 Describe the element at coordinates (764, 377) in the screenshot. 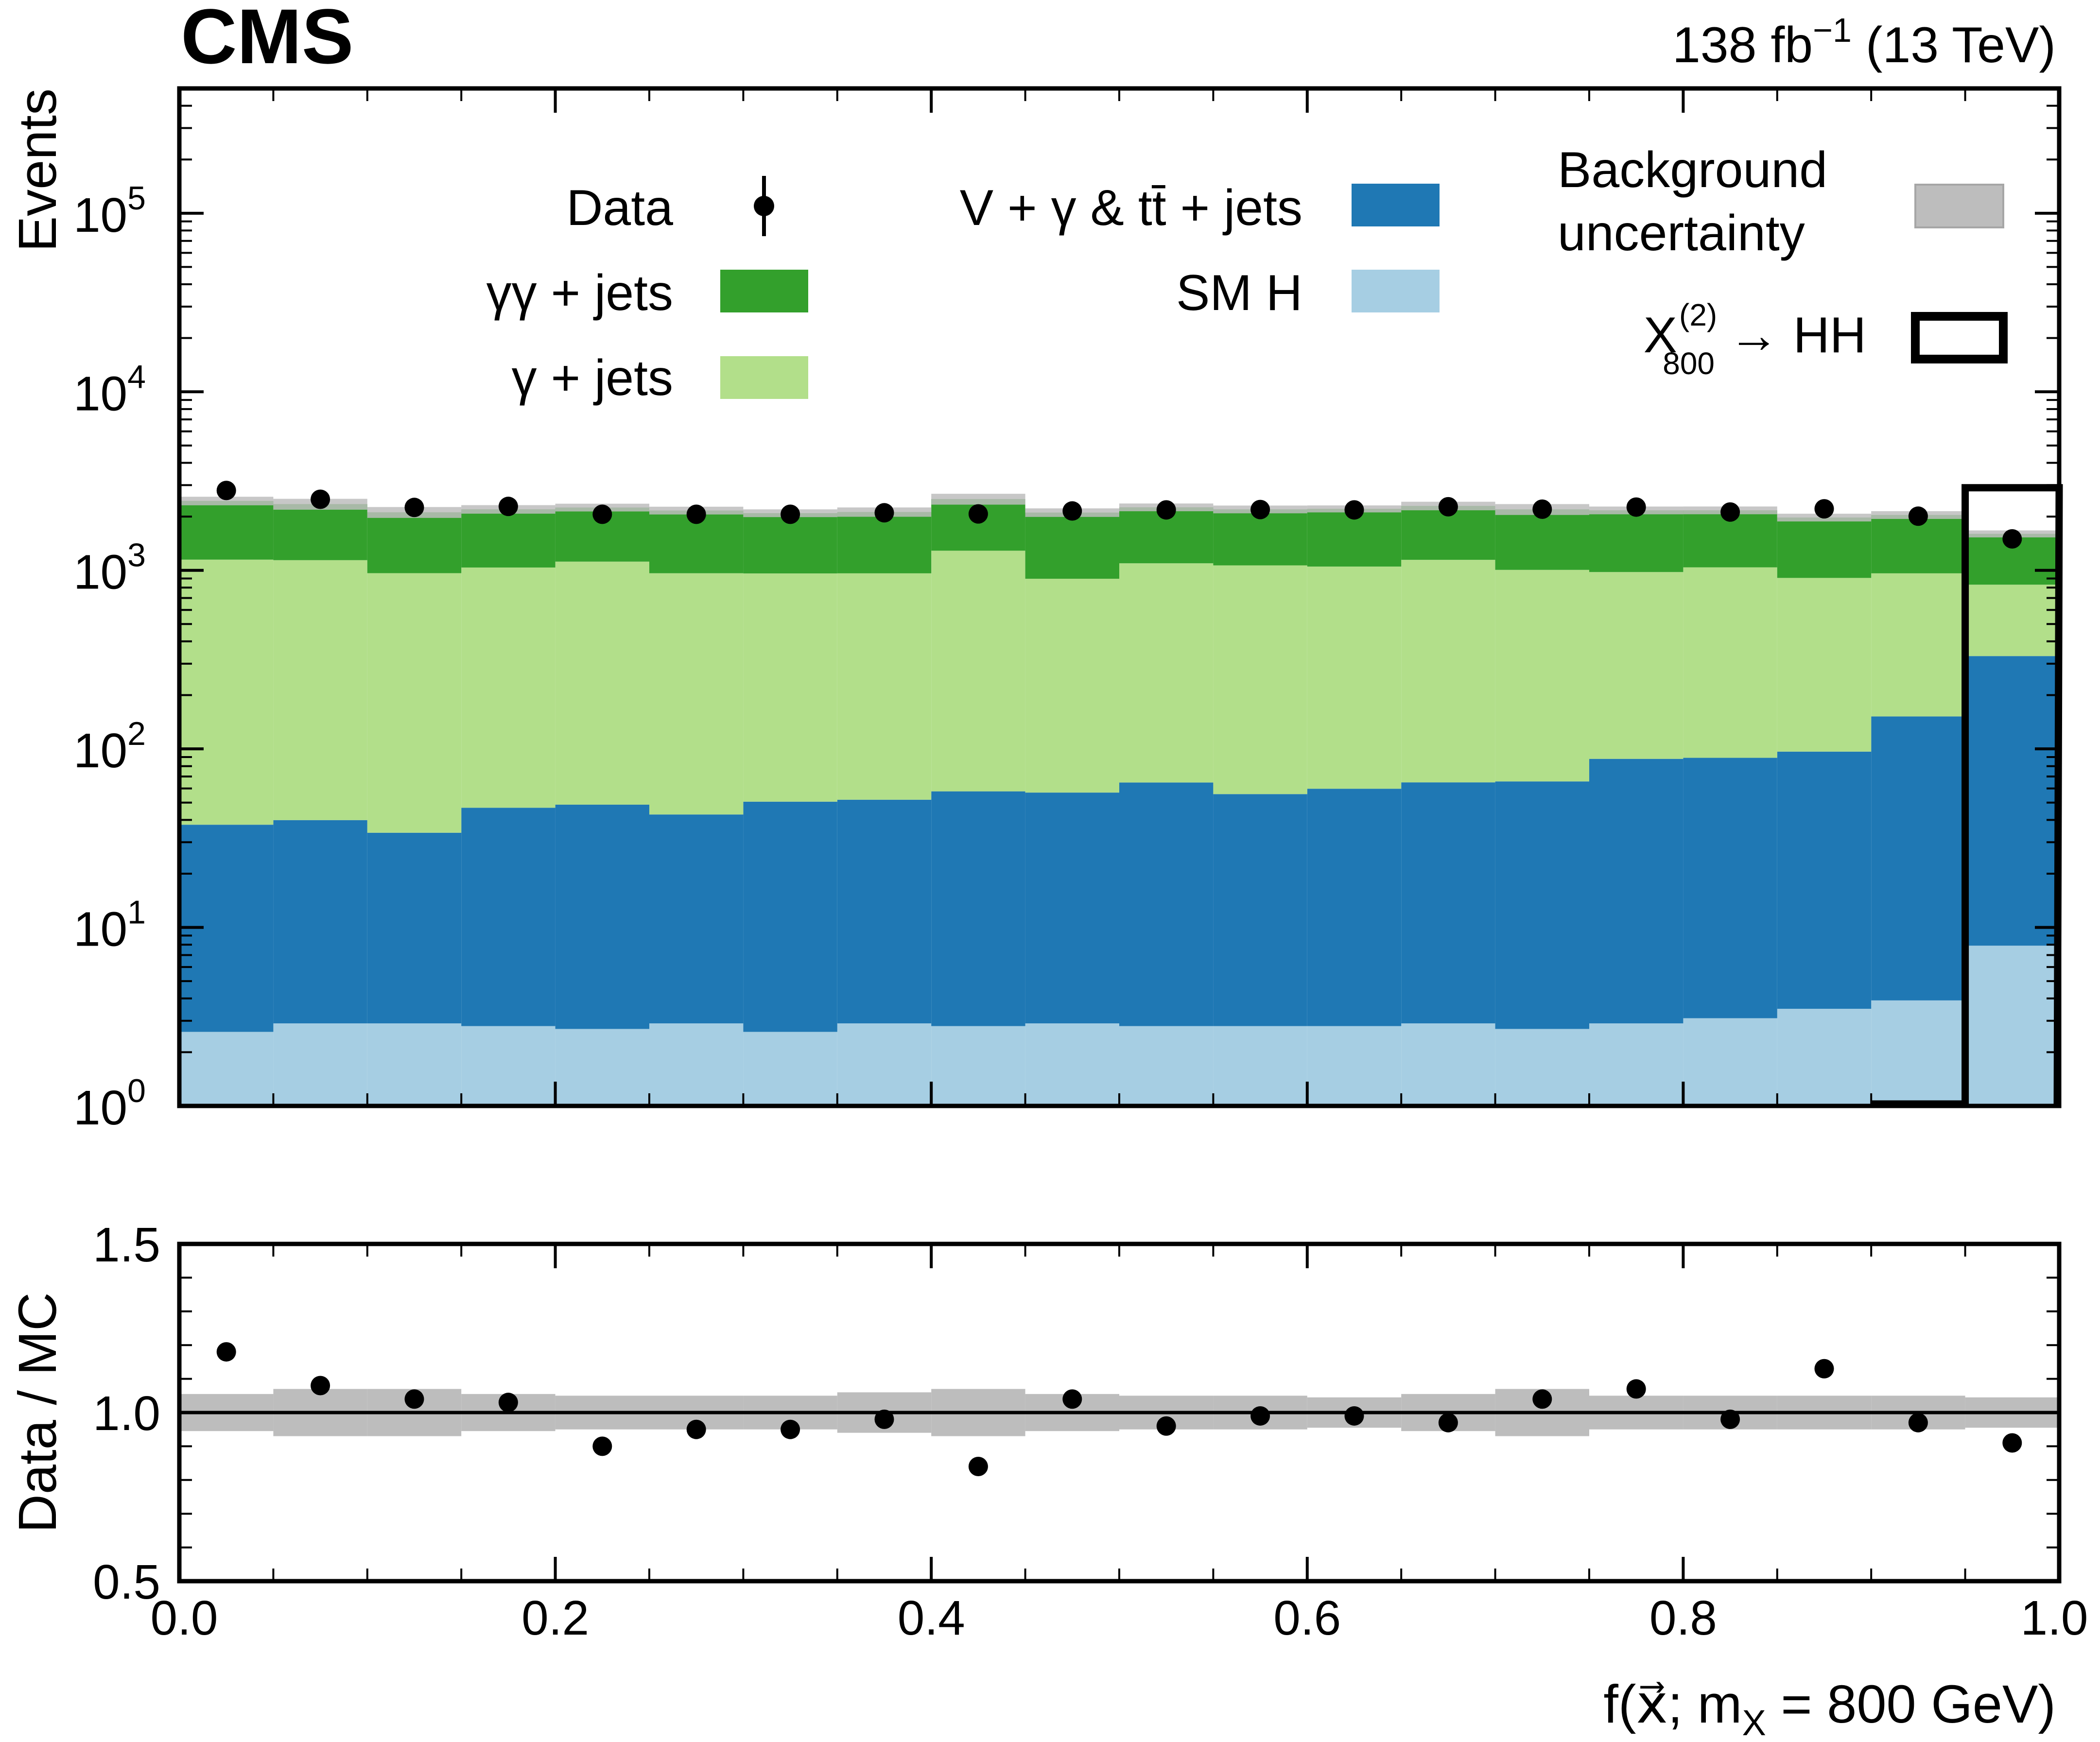

I see `legend-g-swatch` at that location.